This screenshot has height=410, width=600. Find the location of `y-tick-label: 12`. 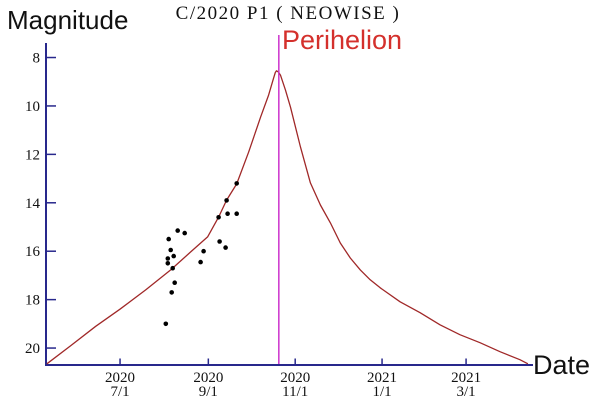

y-tick-label: 12 is located at coordinates (32, 155).